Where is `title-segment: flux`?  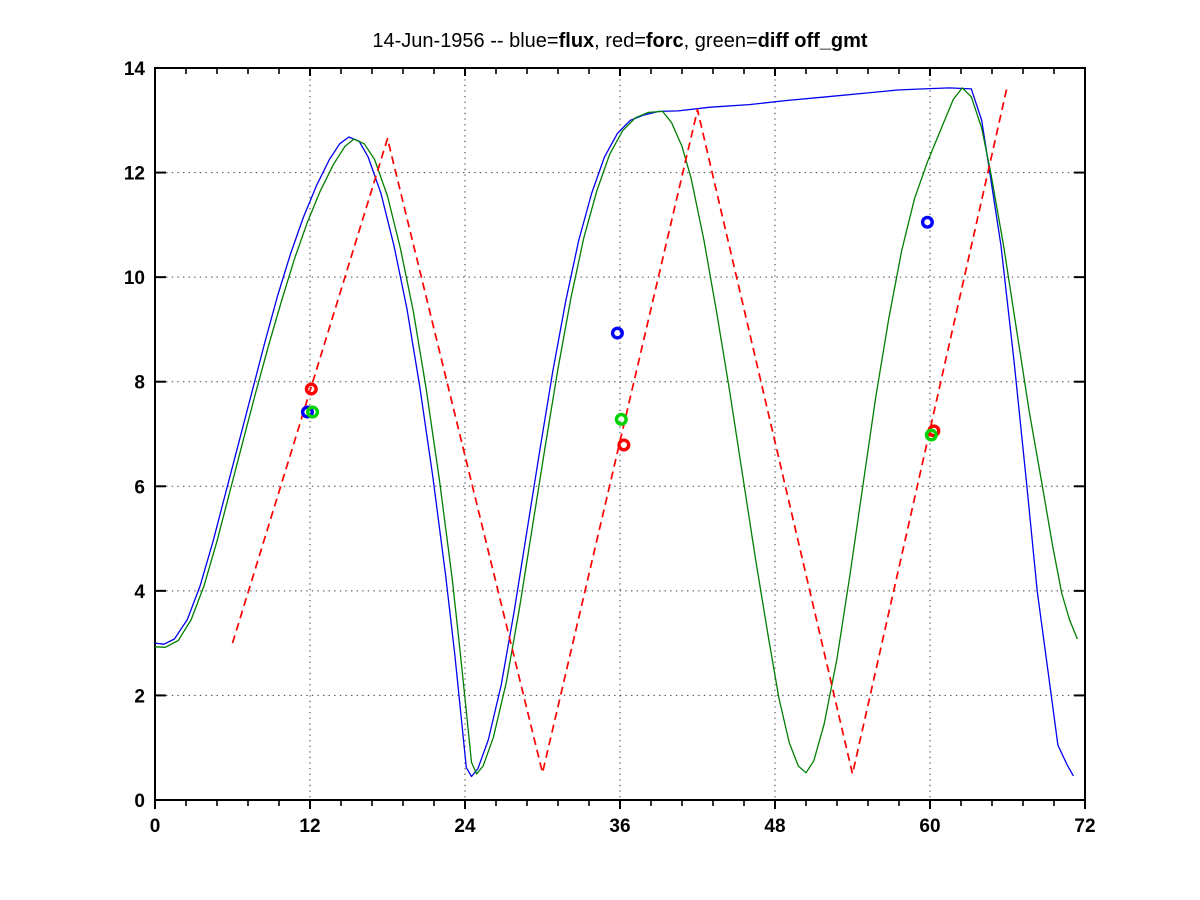 title-segment: flux is located at coordinates (576, 41).